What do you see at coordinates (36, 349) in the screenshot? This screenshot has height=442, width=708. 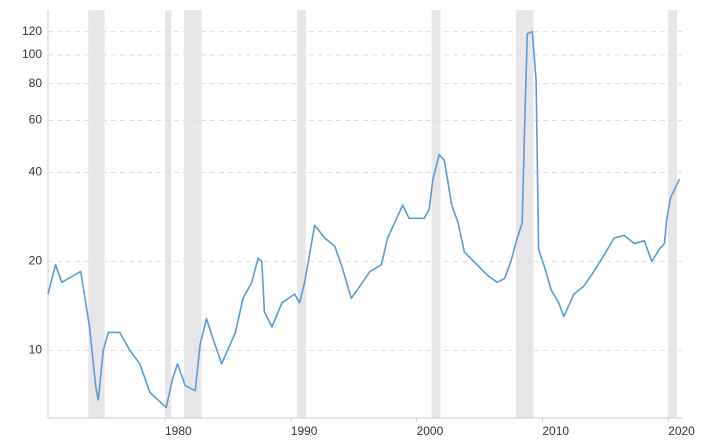 I see `y-tick-label: 10` at bounding box center [36, 349].